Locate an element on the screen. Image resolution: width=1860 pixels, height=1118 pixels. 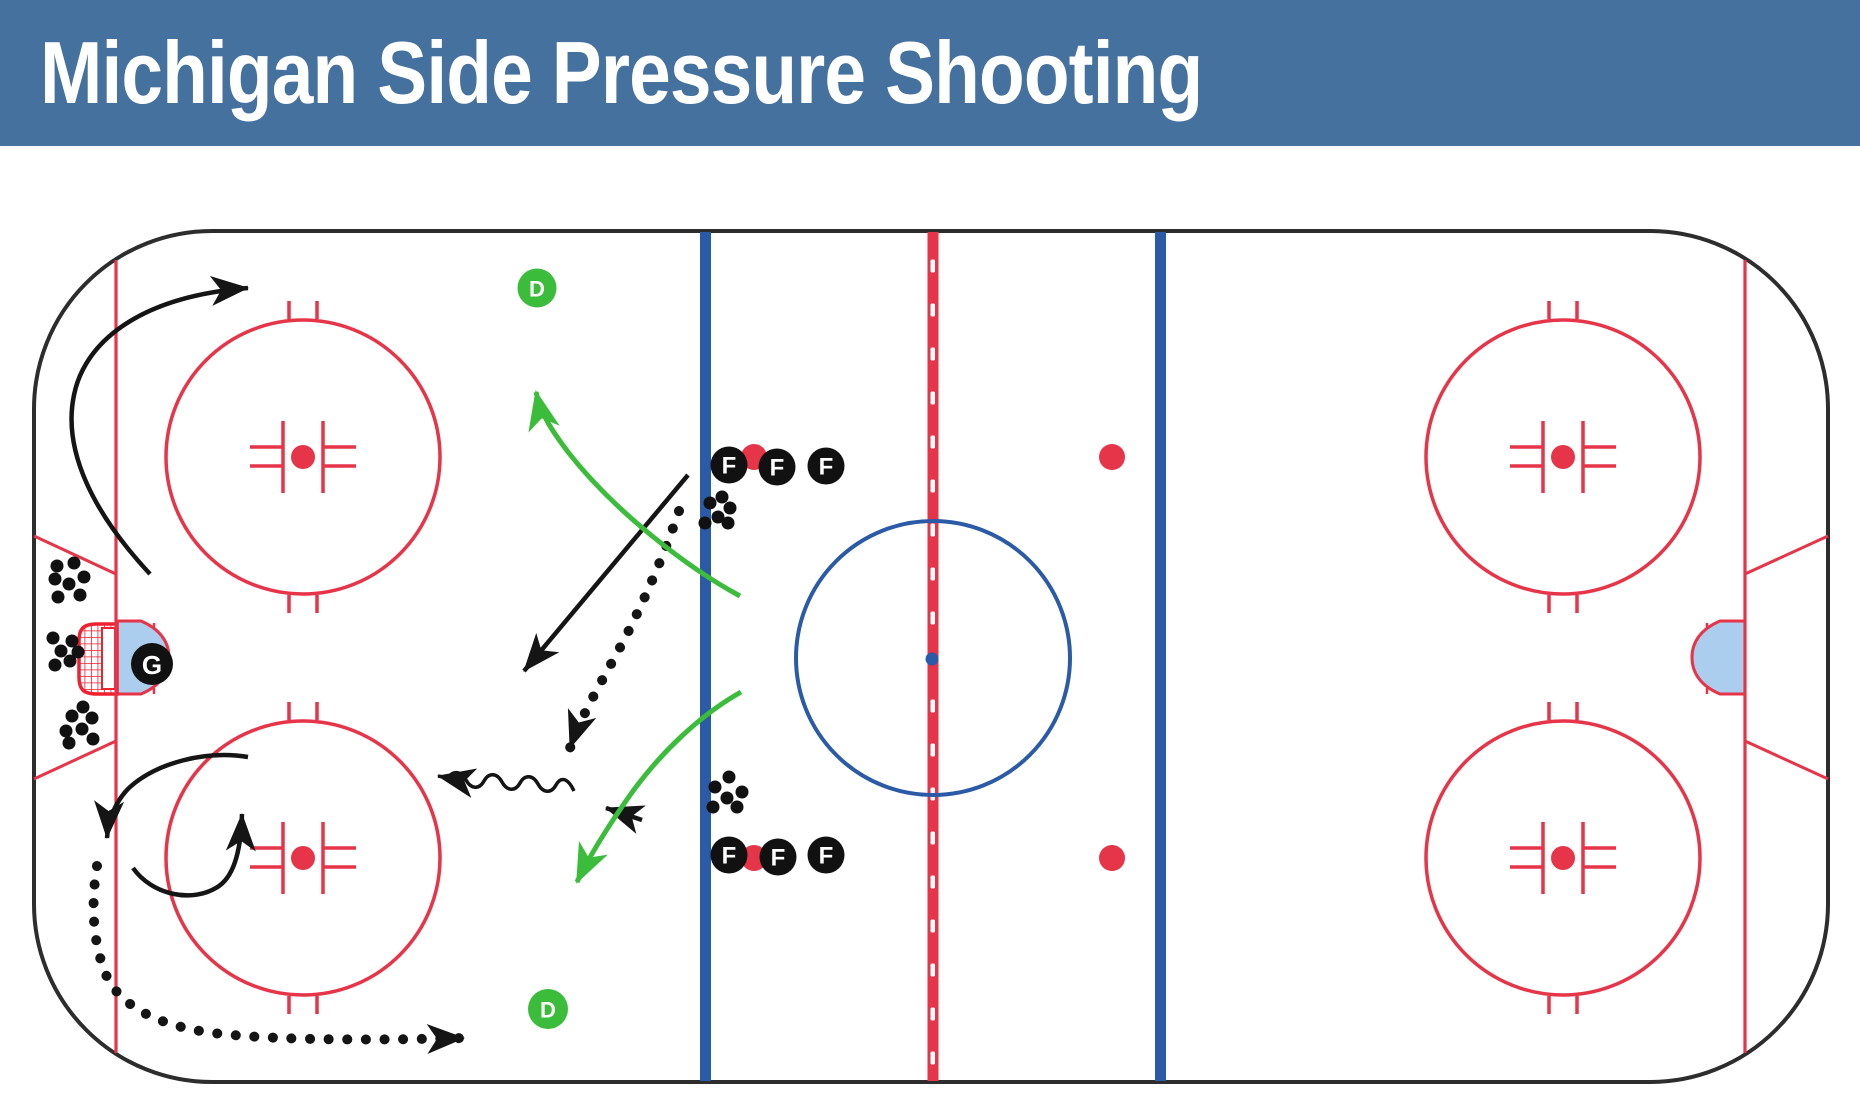
player-marker-forward-5: F is located at coordinates (778, 857).